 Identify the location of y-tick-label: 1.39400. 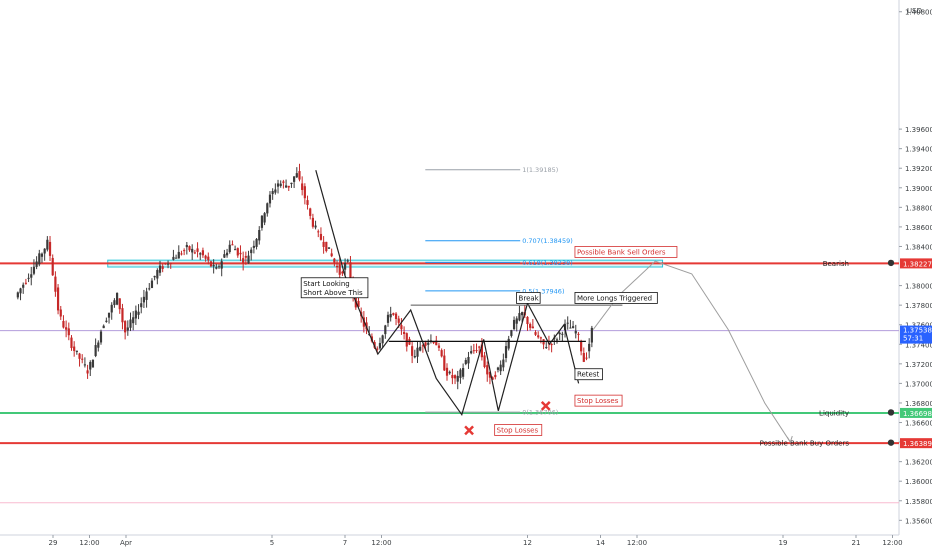
(918, 150).